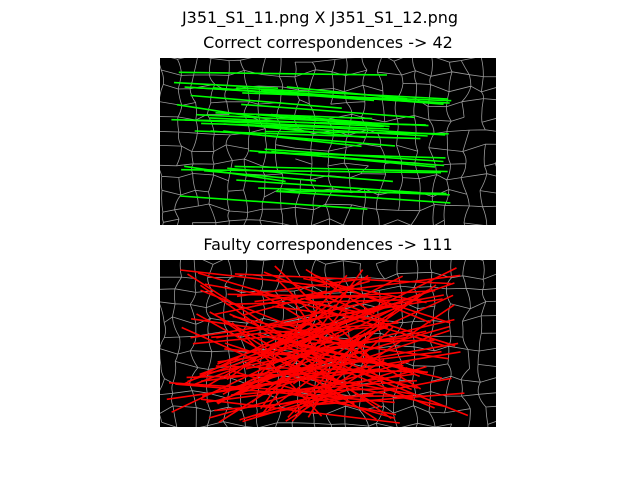 This screenshot has height=480, width=640. Describe the element at coordinates (328, 42) in the screenshot. I see `correct-panel-title: Correct correspondences -> 42` at that location.